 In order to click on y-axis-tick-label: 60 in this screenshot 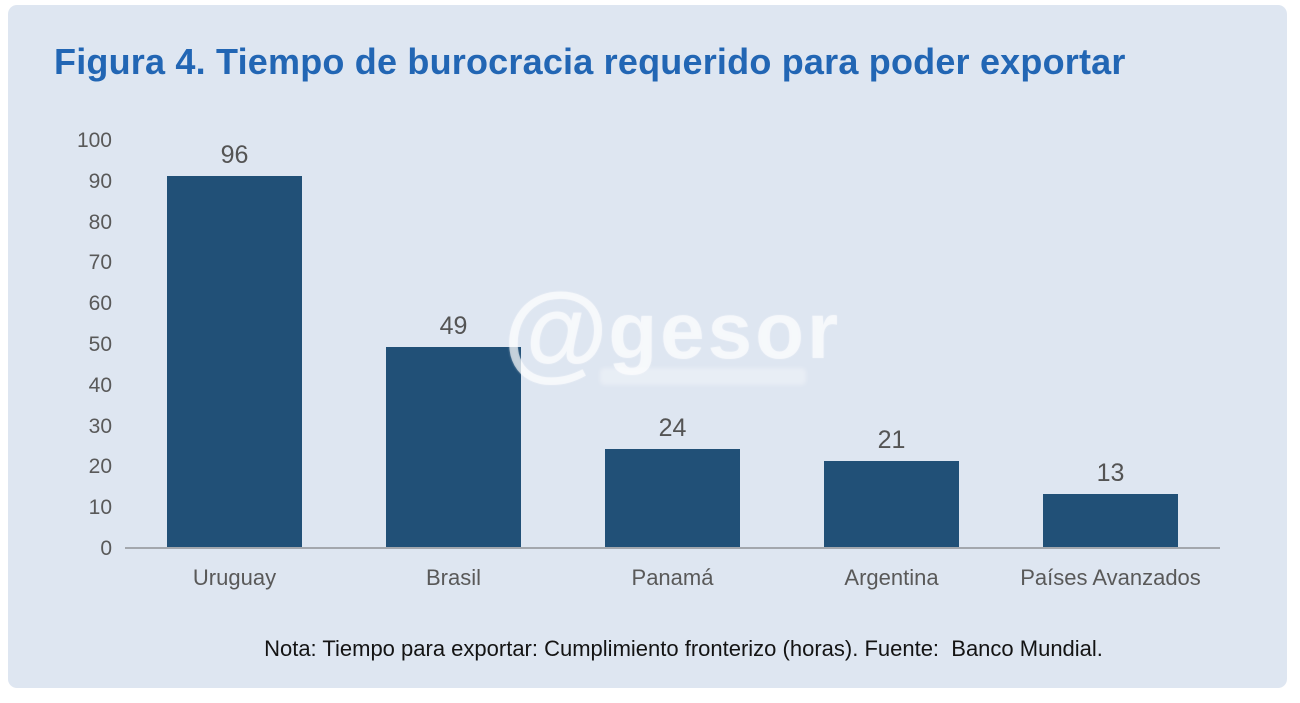, I will do `click(100, 304)`.